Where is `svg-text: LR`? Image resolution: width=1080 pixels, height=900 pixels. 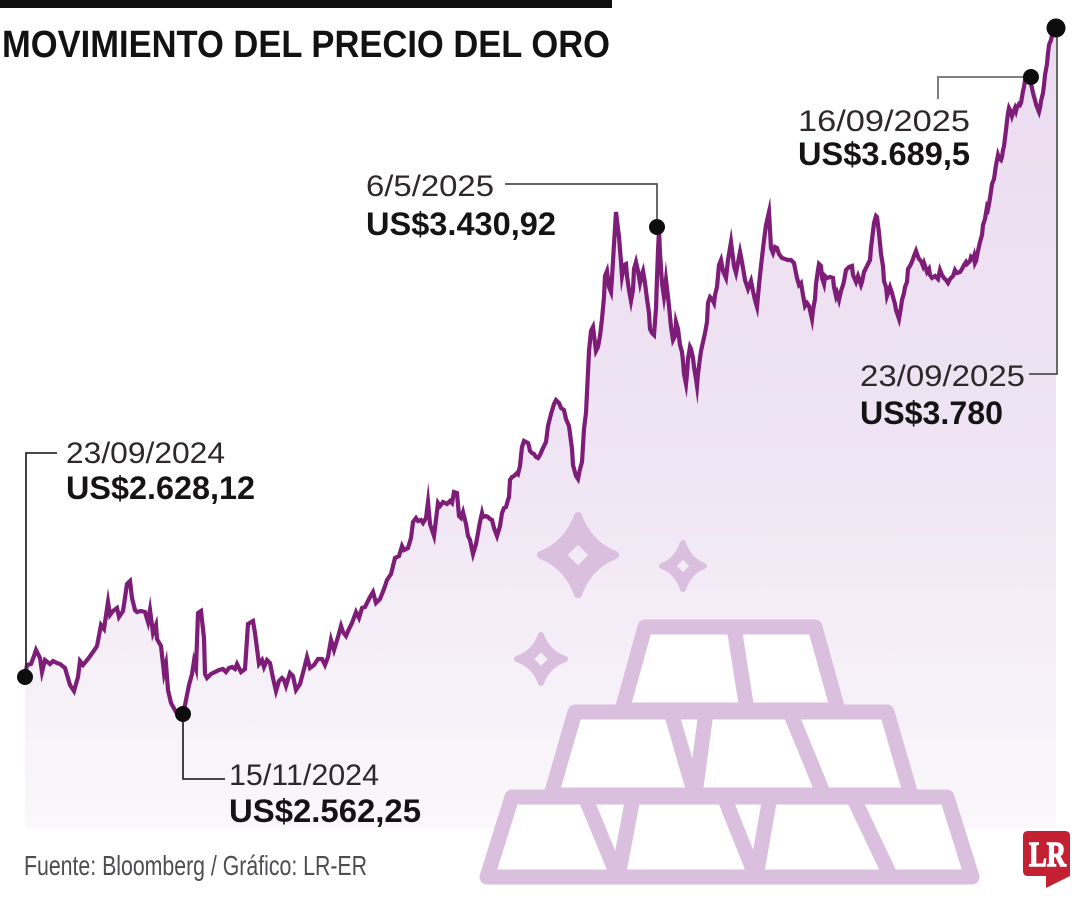
svg-text: LR is located at coordinates (1048, 854).